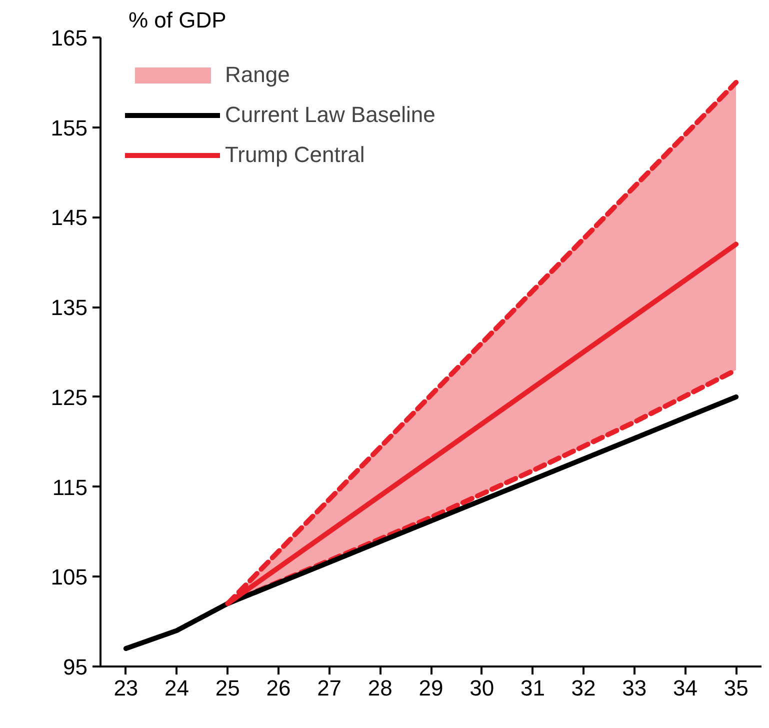  I want to click on x-tick-label: 26, so click(278, 688).